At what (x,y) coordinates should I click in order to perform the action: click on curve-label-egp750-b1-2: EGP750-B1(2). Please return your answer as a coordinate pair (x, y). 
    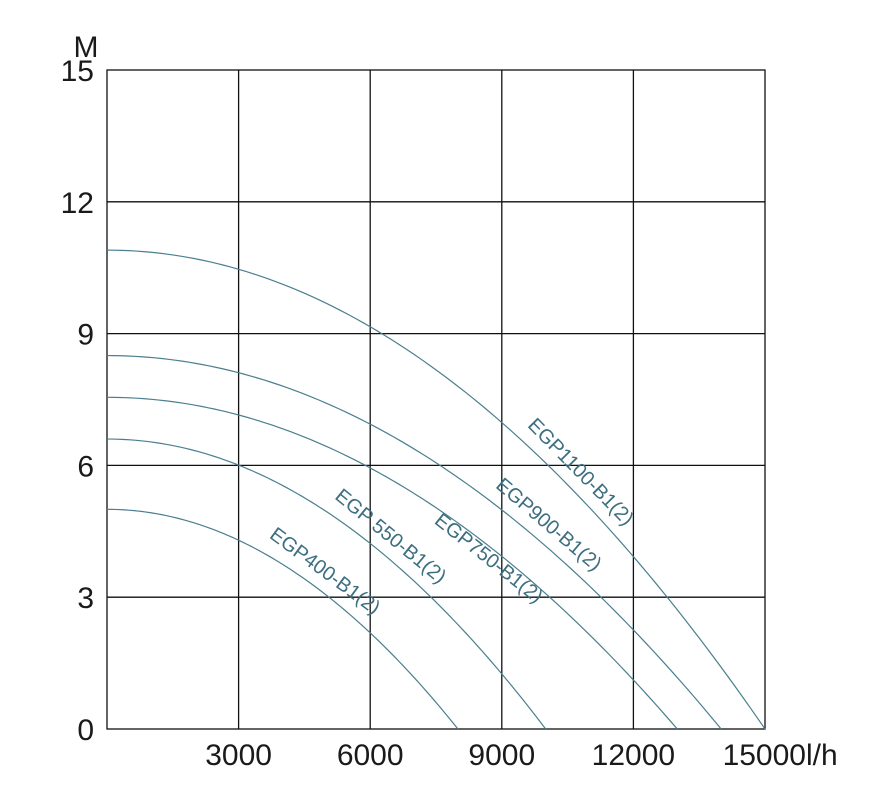
    Looking at the image, I should click on (488, 558).